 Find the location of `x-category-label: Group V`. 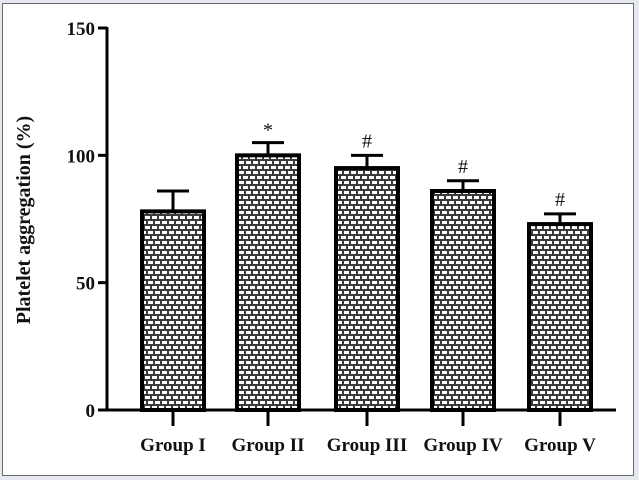

x-category-label: Group V is located at coordinates (560, 445).